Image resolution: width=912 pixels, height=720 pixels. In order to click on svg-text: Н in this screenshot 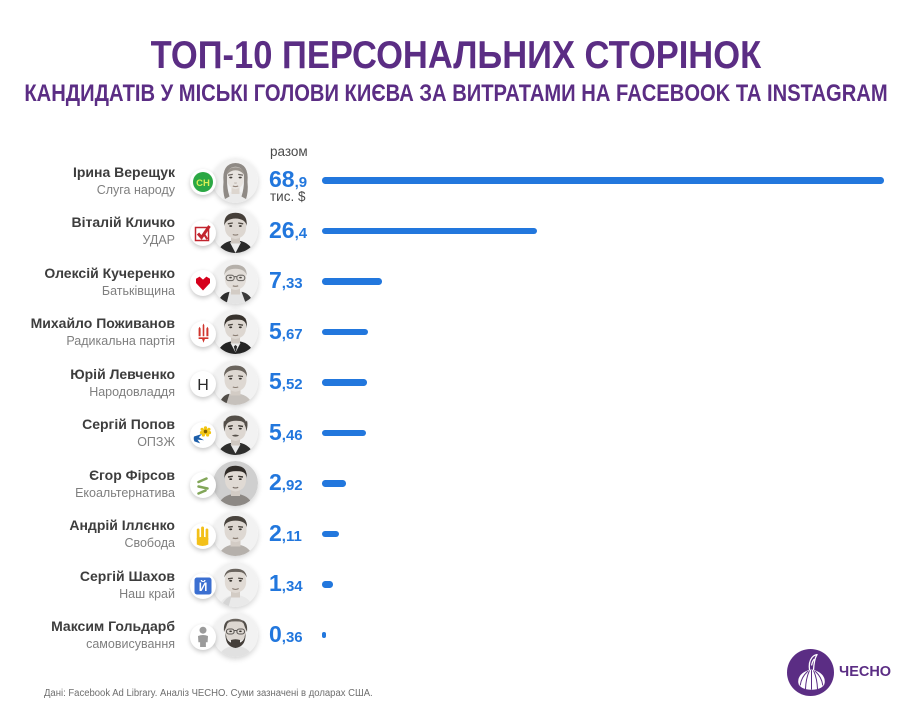, I will do `click(203, 385)`.